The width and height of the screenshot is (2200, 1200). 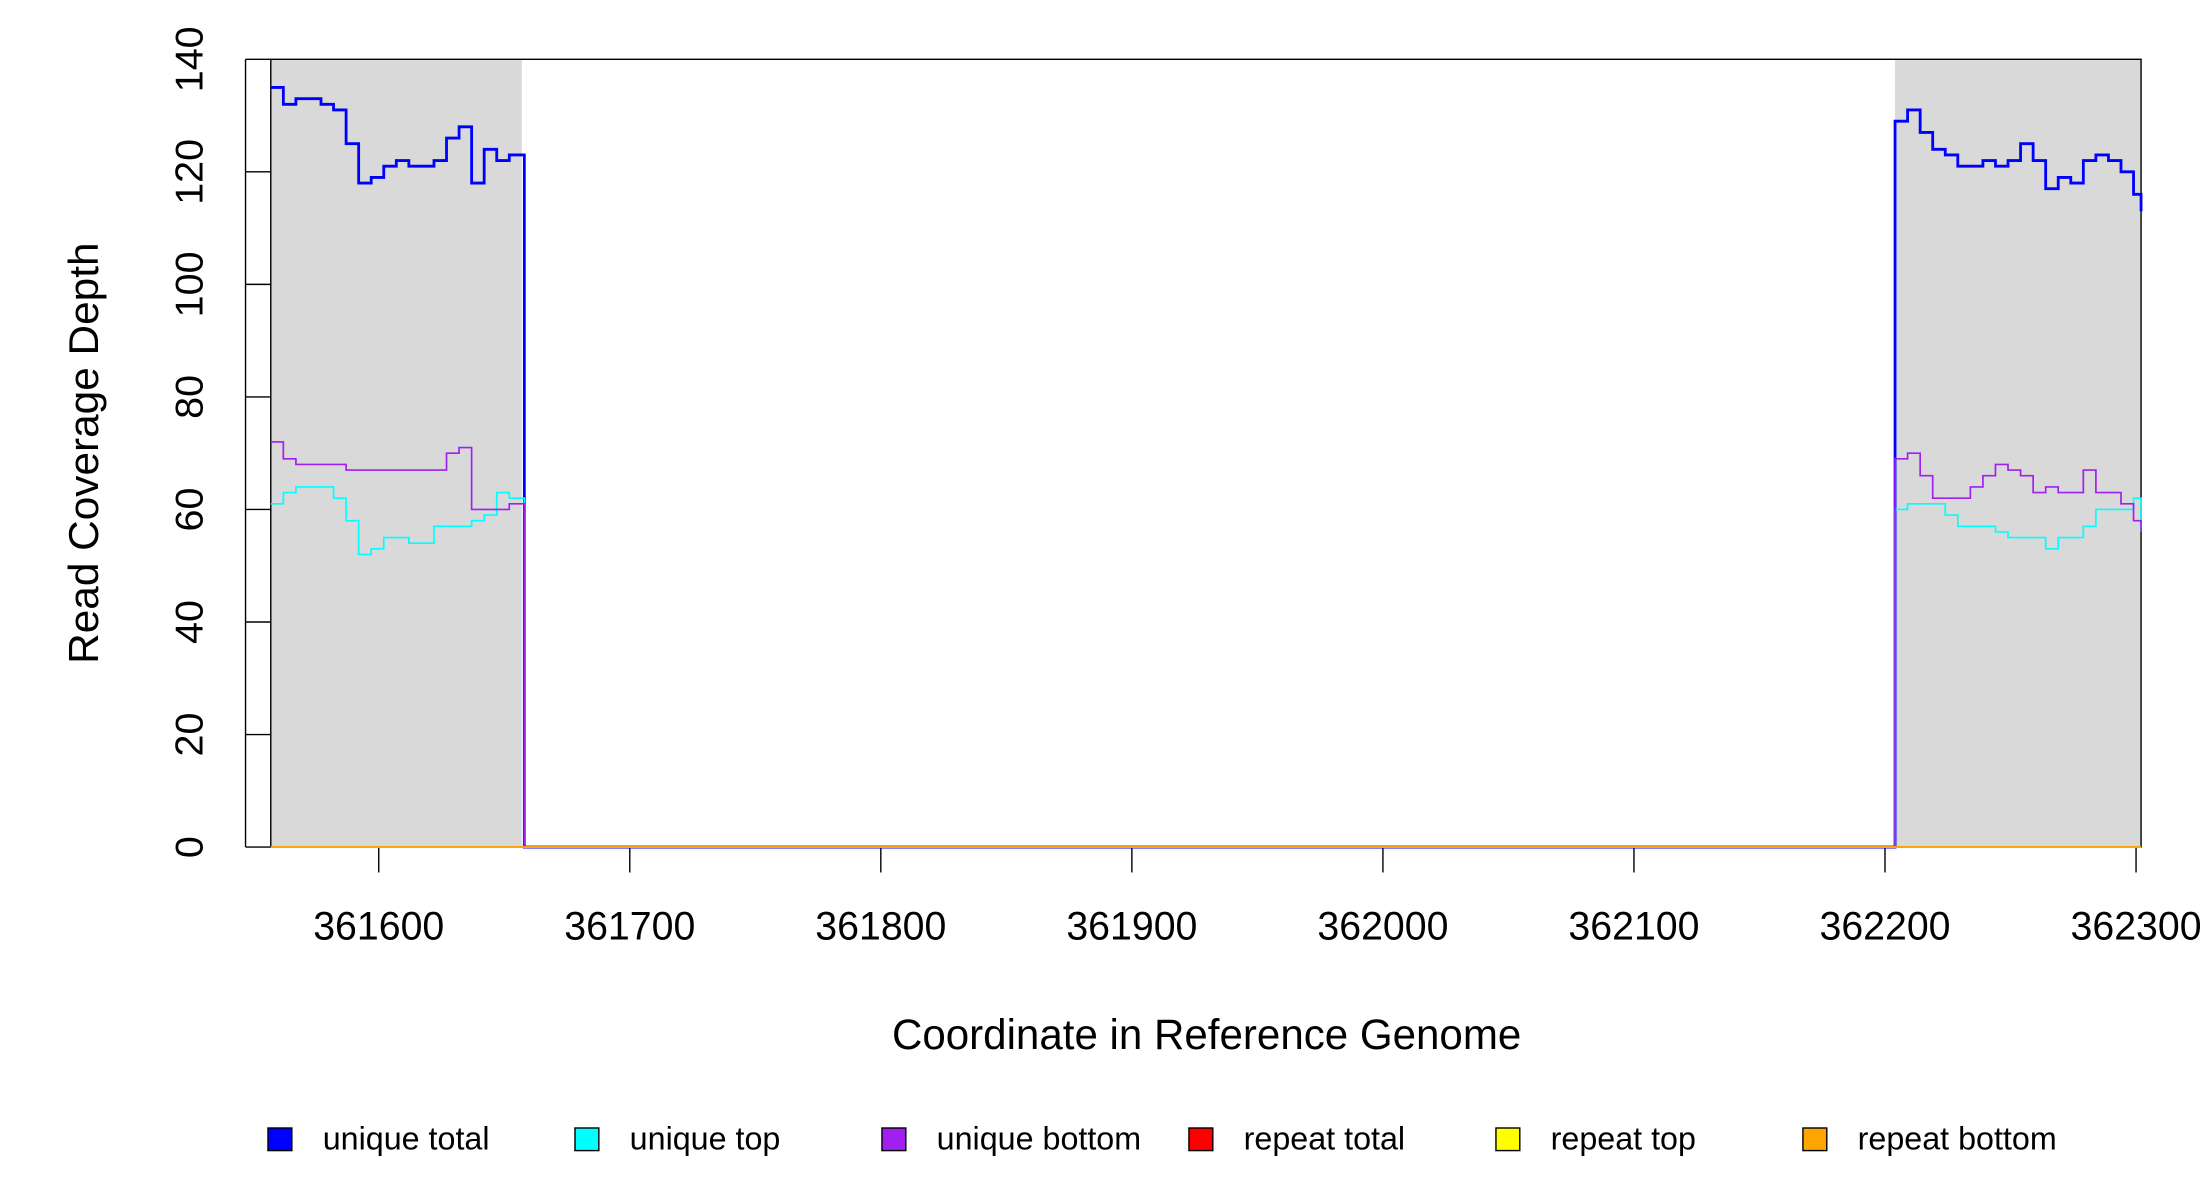 What do you see at coordinates (190, 172) in the screenshot?
I see `y-tick-label: 120` at bounding box center [190, 172].